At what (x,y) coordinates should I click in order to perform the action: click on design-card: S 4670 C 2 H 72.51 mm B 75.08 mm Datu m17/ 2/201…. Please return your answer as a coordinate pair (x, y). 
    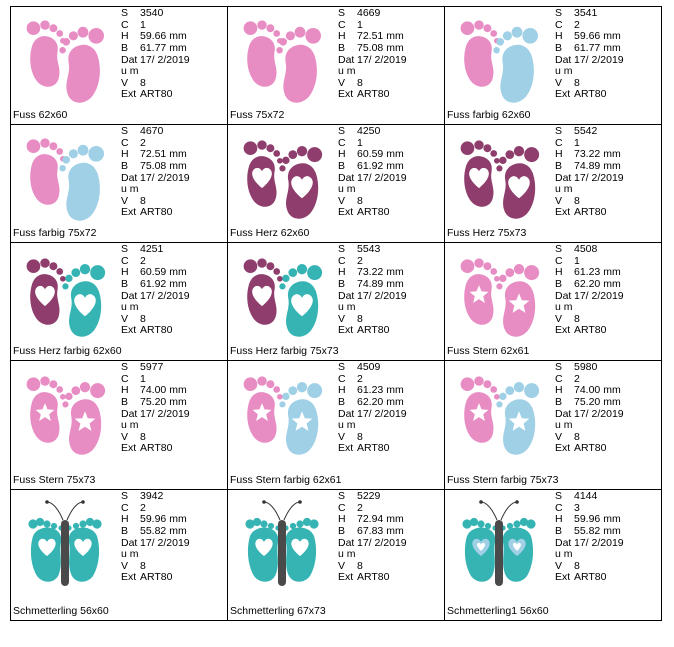
    Looking at the image, I should click on (119, 183).